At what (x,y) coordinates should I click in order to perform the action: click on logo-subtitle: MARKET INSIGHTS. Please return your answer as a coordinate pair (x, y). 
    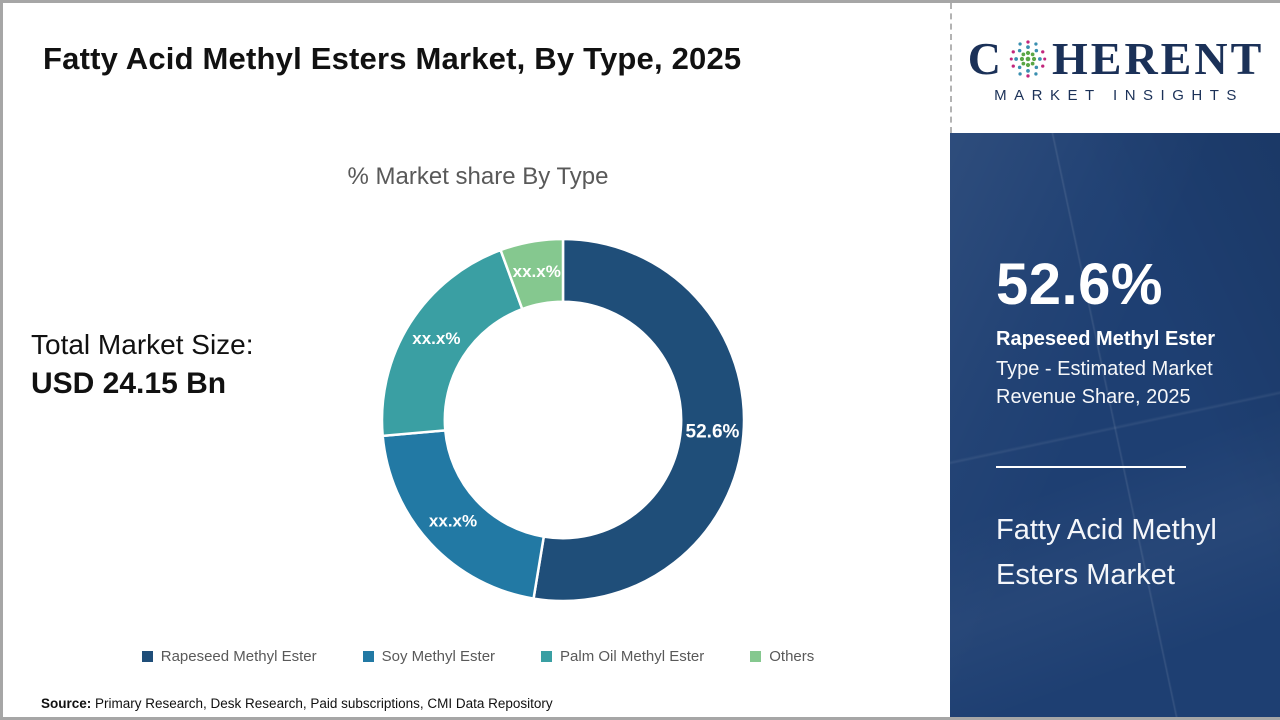
    Looking at the image, I should click on (1119, 95).